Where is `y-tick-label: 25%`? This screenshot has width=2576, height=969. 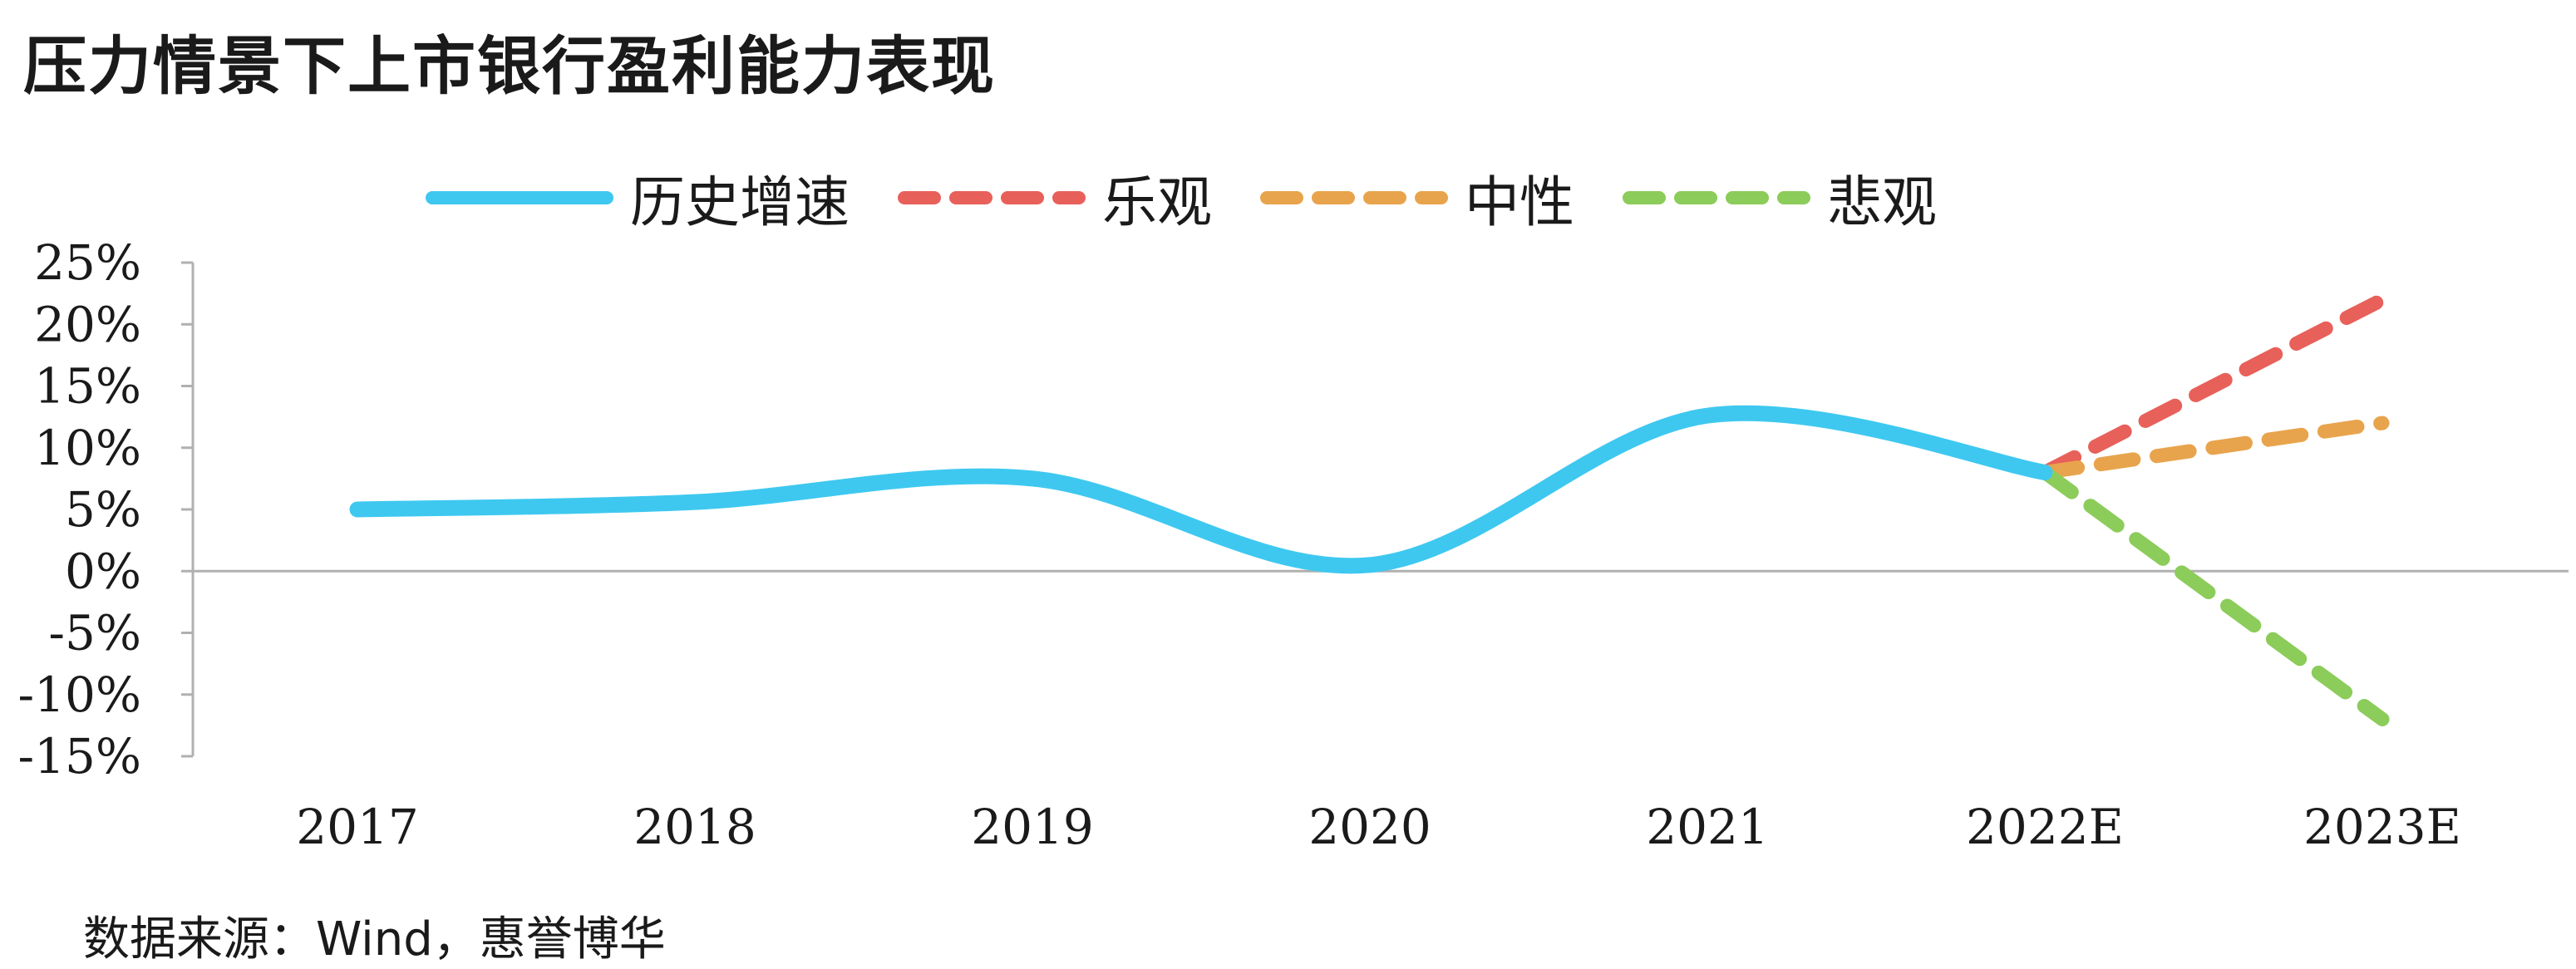 y-tick-label: 25% is located at coordinates (87, 262).